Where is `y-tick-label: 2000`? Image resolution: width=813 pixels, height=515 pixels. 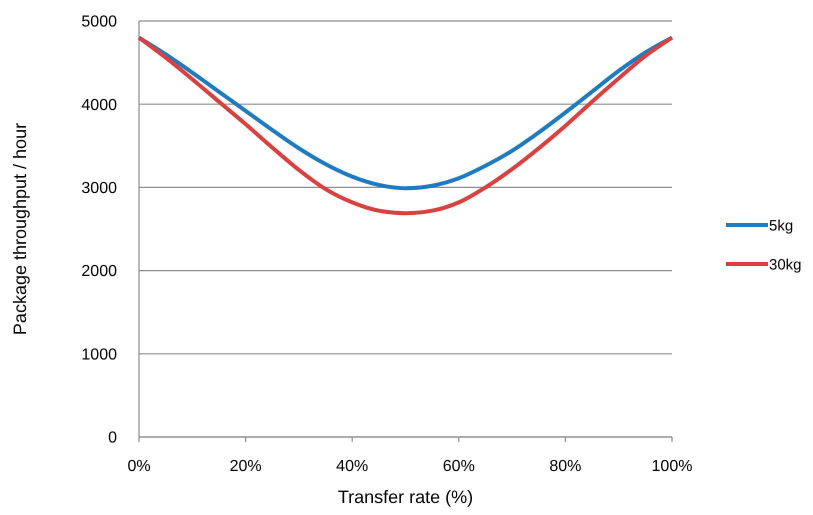
y-tick-label: 2000 is located at coordinates (99, 271).